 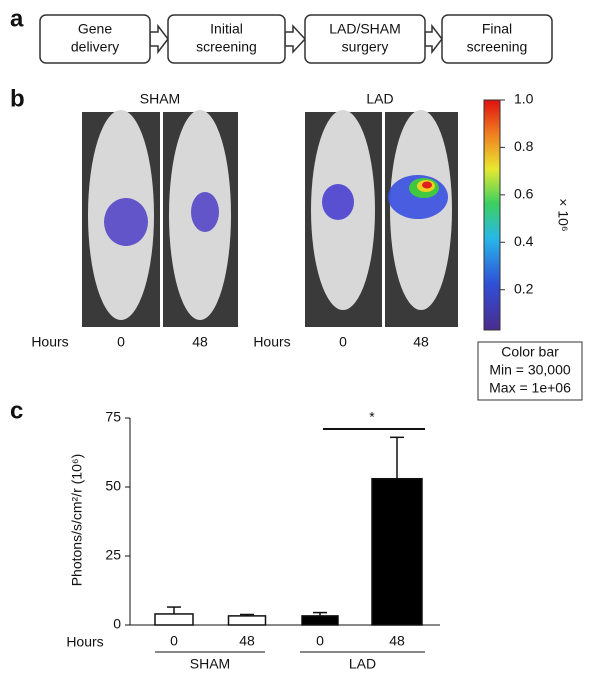 I want to click on colorbar-legend-text: Max = 1e+06, so click(x=530, y=388).